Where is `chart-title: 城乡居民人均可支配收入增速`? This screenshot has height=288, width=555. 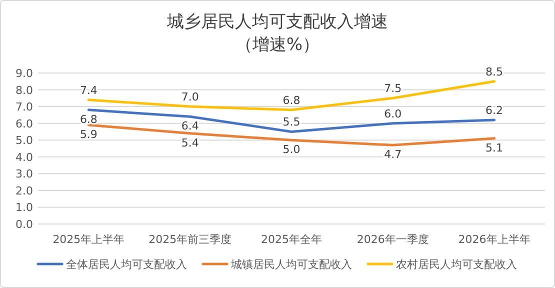 chart-title: 城乡居民人均可支配收入增速 is located at coordinates (277, 22).